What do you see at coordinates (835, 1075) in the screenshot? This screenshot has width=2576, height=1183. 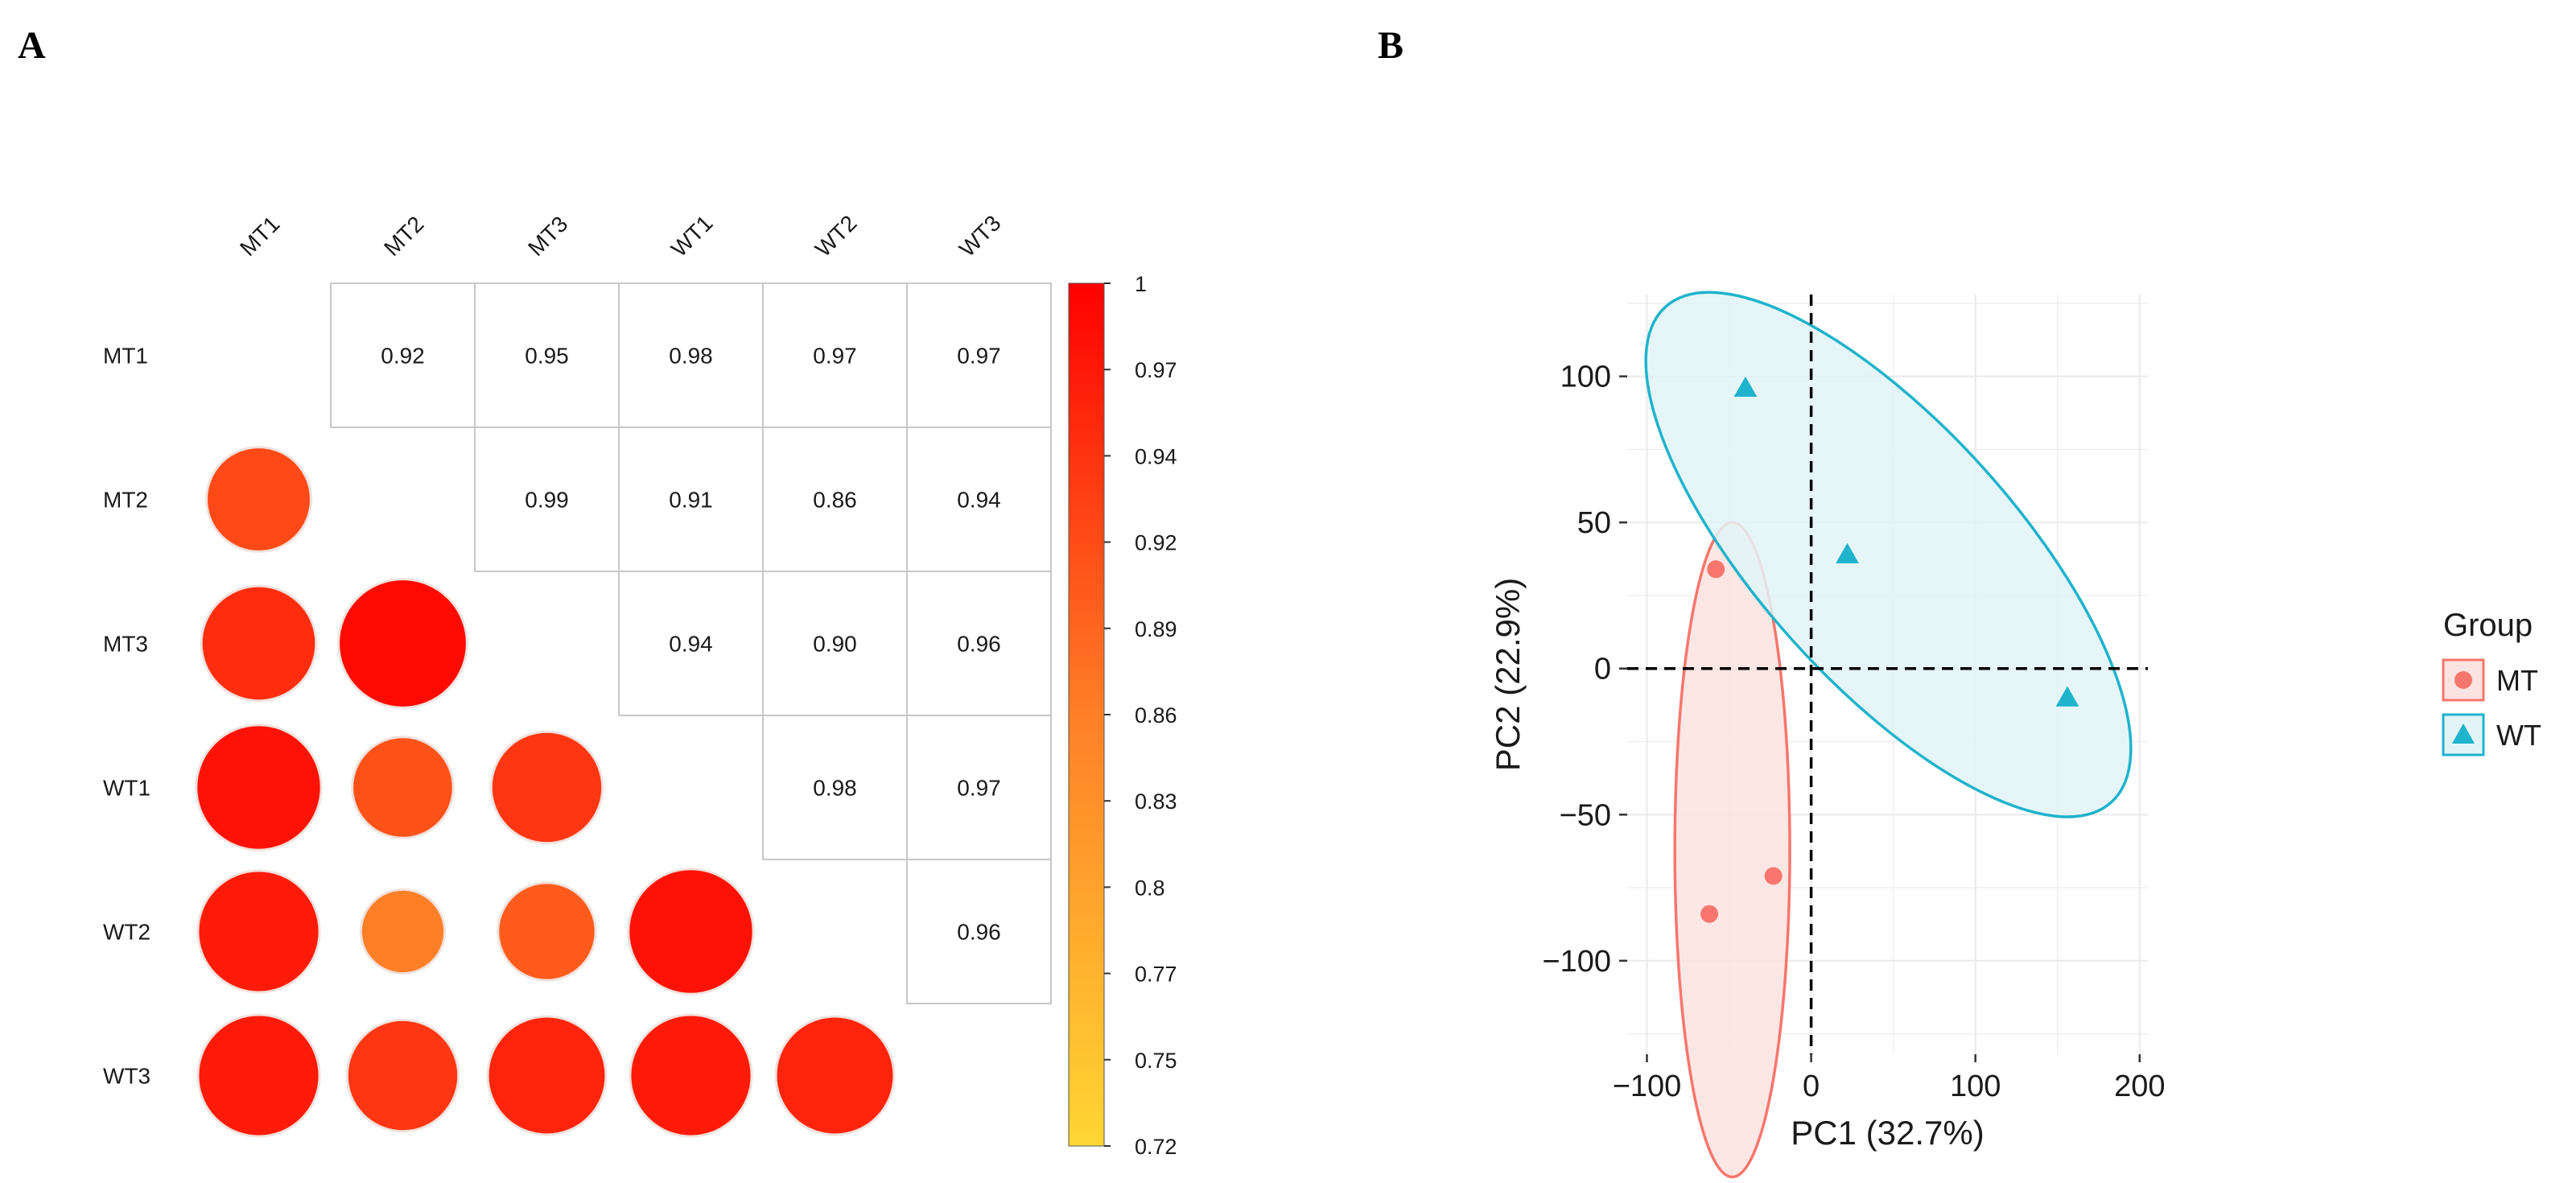 I see `circle-wt3-wt2` at bounding box center [835, 1075].